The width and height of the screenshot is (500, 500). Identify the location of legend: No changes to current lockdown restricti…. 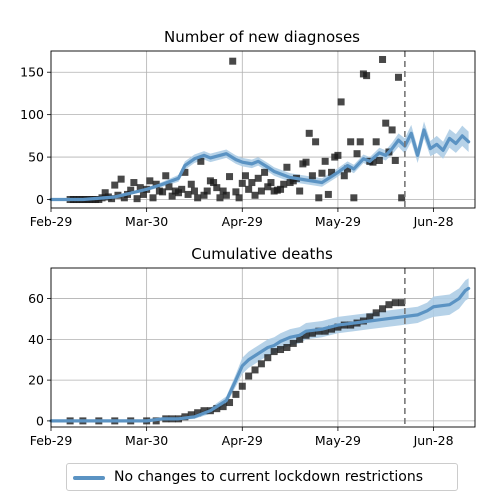
(262, 477).